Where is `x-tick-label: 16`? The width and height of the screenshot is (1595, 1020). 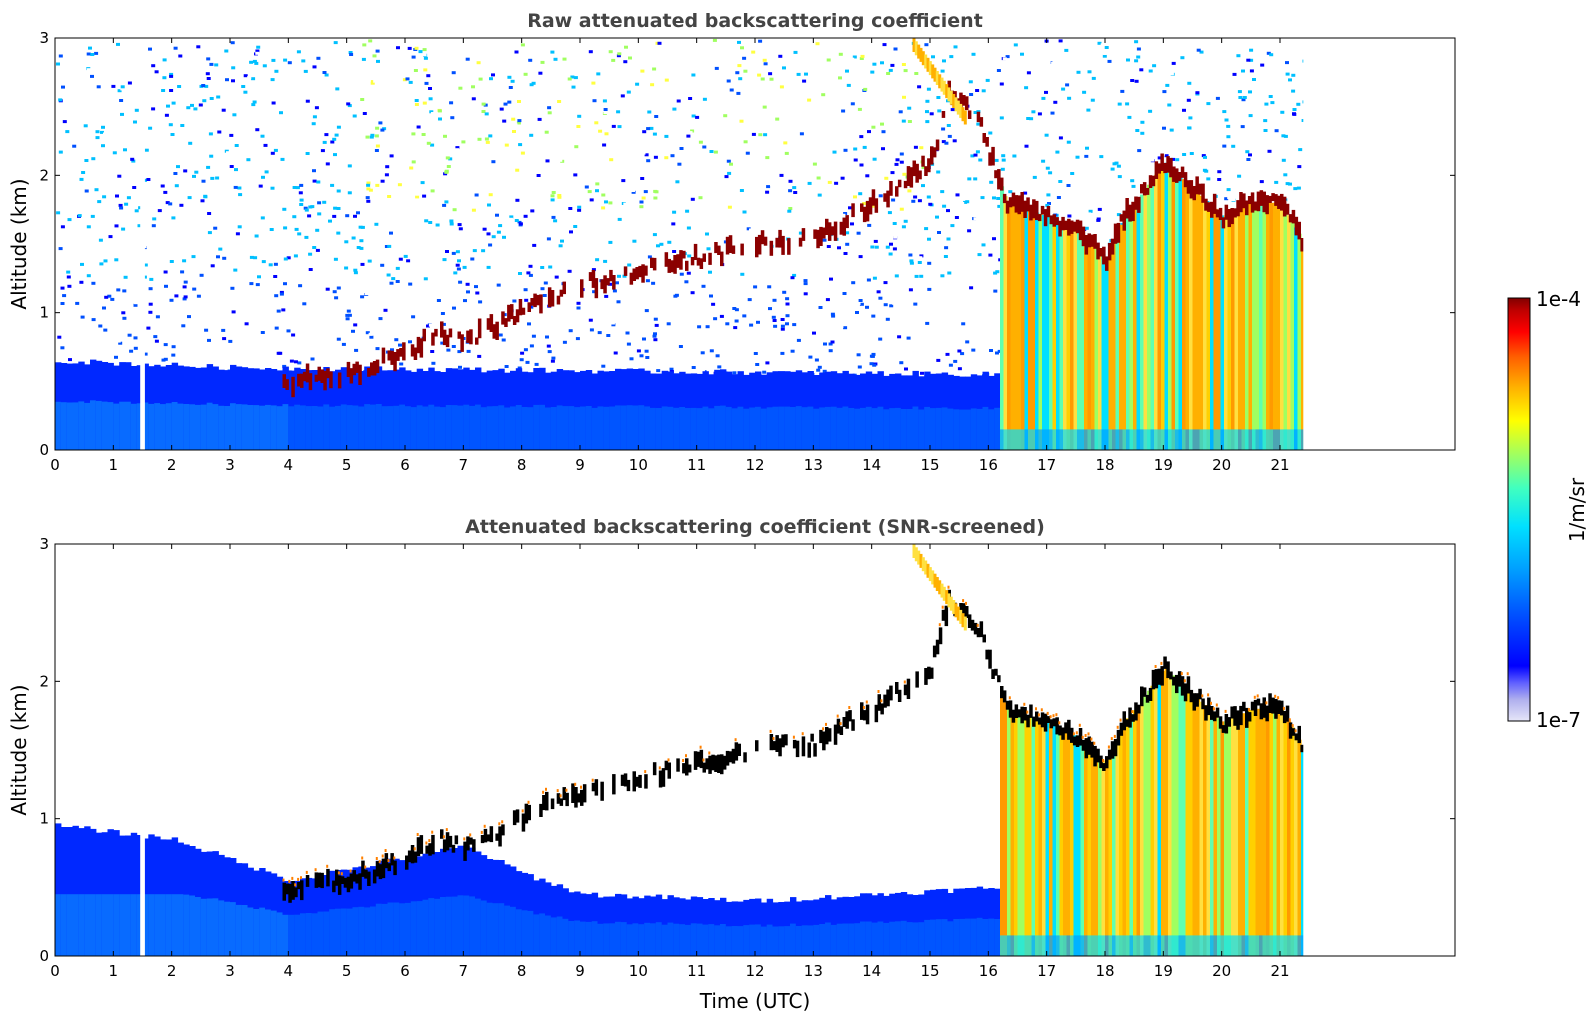
x-tick-label: 16 is located at coordinates (988, 465).